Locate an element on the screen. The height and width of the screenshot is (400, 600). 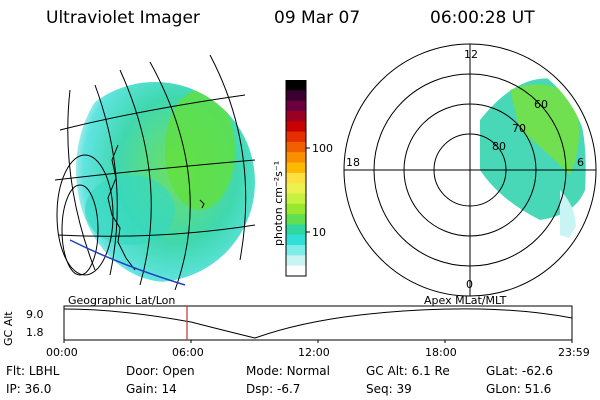
status-seq: Seq: 39 is located at coordinates (389, 389).